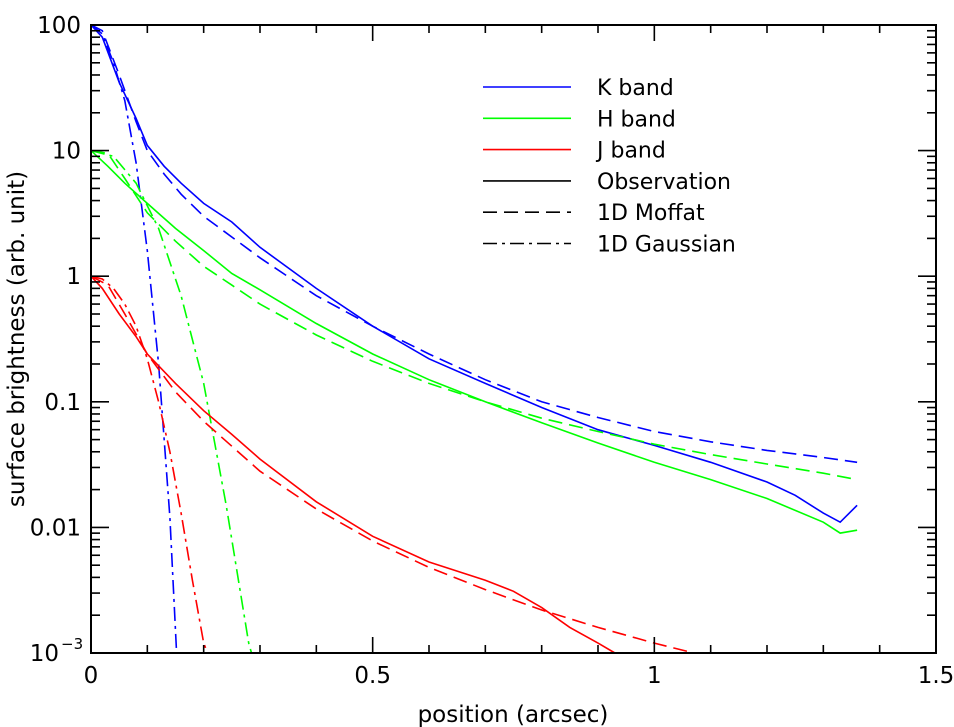 The image size is (954, 727). I want to click on legend-label: Observation, so click(664, 182).